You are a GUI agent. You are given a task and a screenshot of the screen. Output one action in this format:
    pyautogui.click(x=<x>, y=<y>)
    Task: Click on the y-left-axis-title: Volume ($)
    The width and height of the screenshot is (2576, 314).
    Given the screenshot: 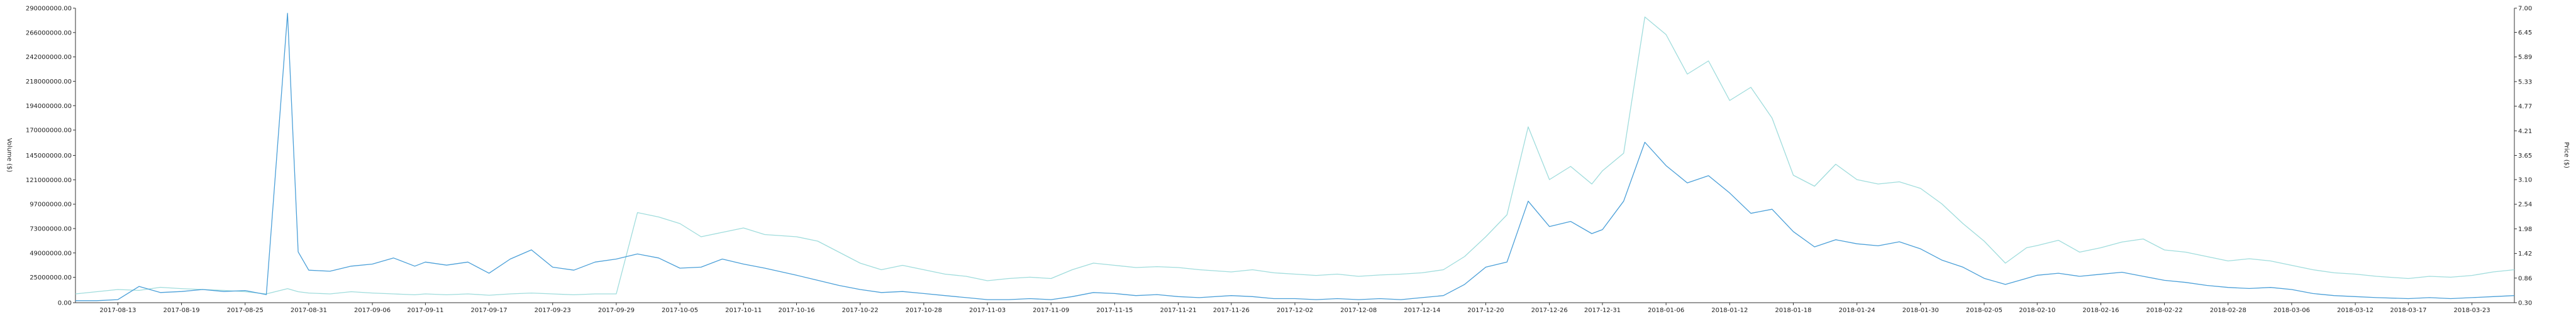 What is the action you would take?
    pyautogui.click(x=9, y=155)
    